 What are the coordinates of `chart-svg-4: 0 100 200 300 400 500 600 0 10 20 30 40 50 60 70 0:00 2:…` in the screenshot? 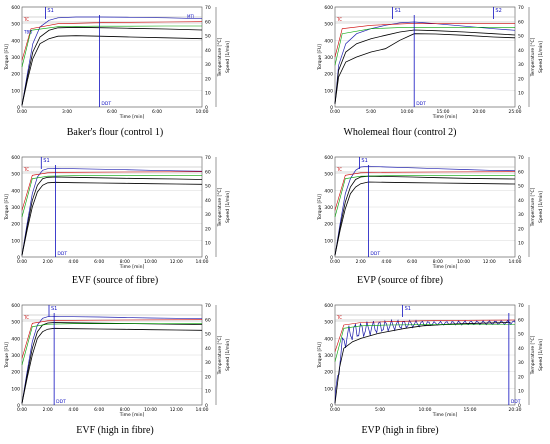 It's located at (430, 212).